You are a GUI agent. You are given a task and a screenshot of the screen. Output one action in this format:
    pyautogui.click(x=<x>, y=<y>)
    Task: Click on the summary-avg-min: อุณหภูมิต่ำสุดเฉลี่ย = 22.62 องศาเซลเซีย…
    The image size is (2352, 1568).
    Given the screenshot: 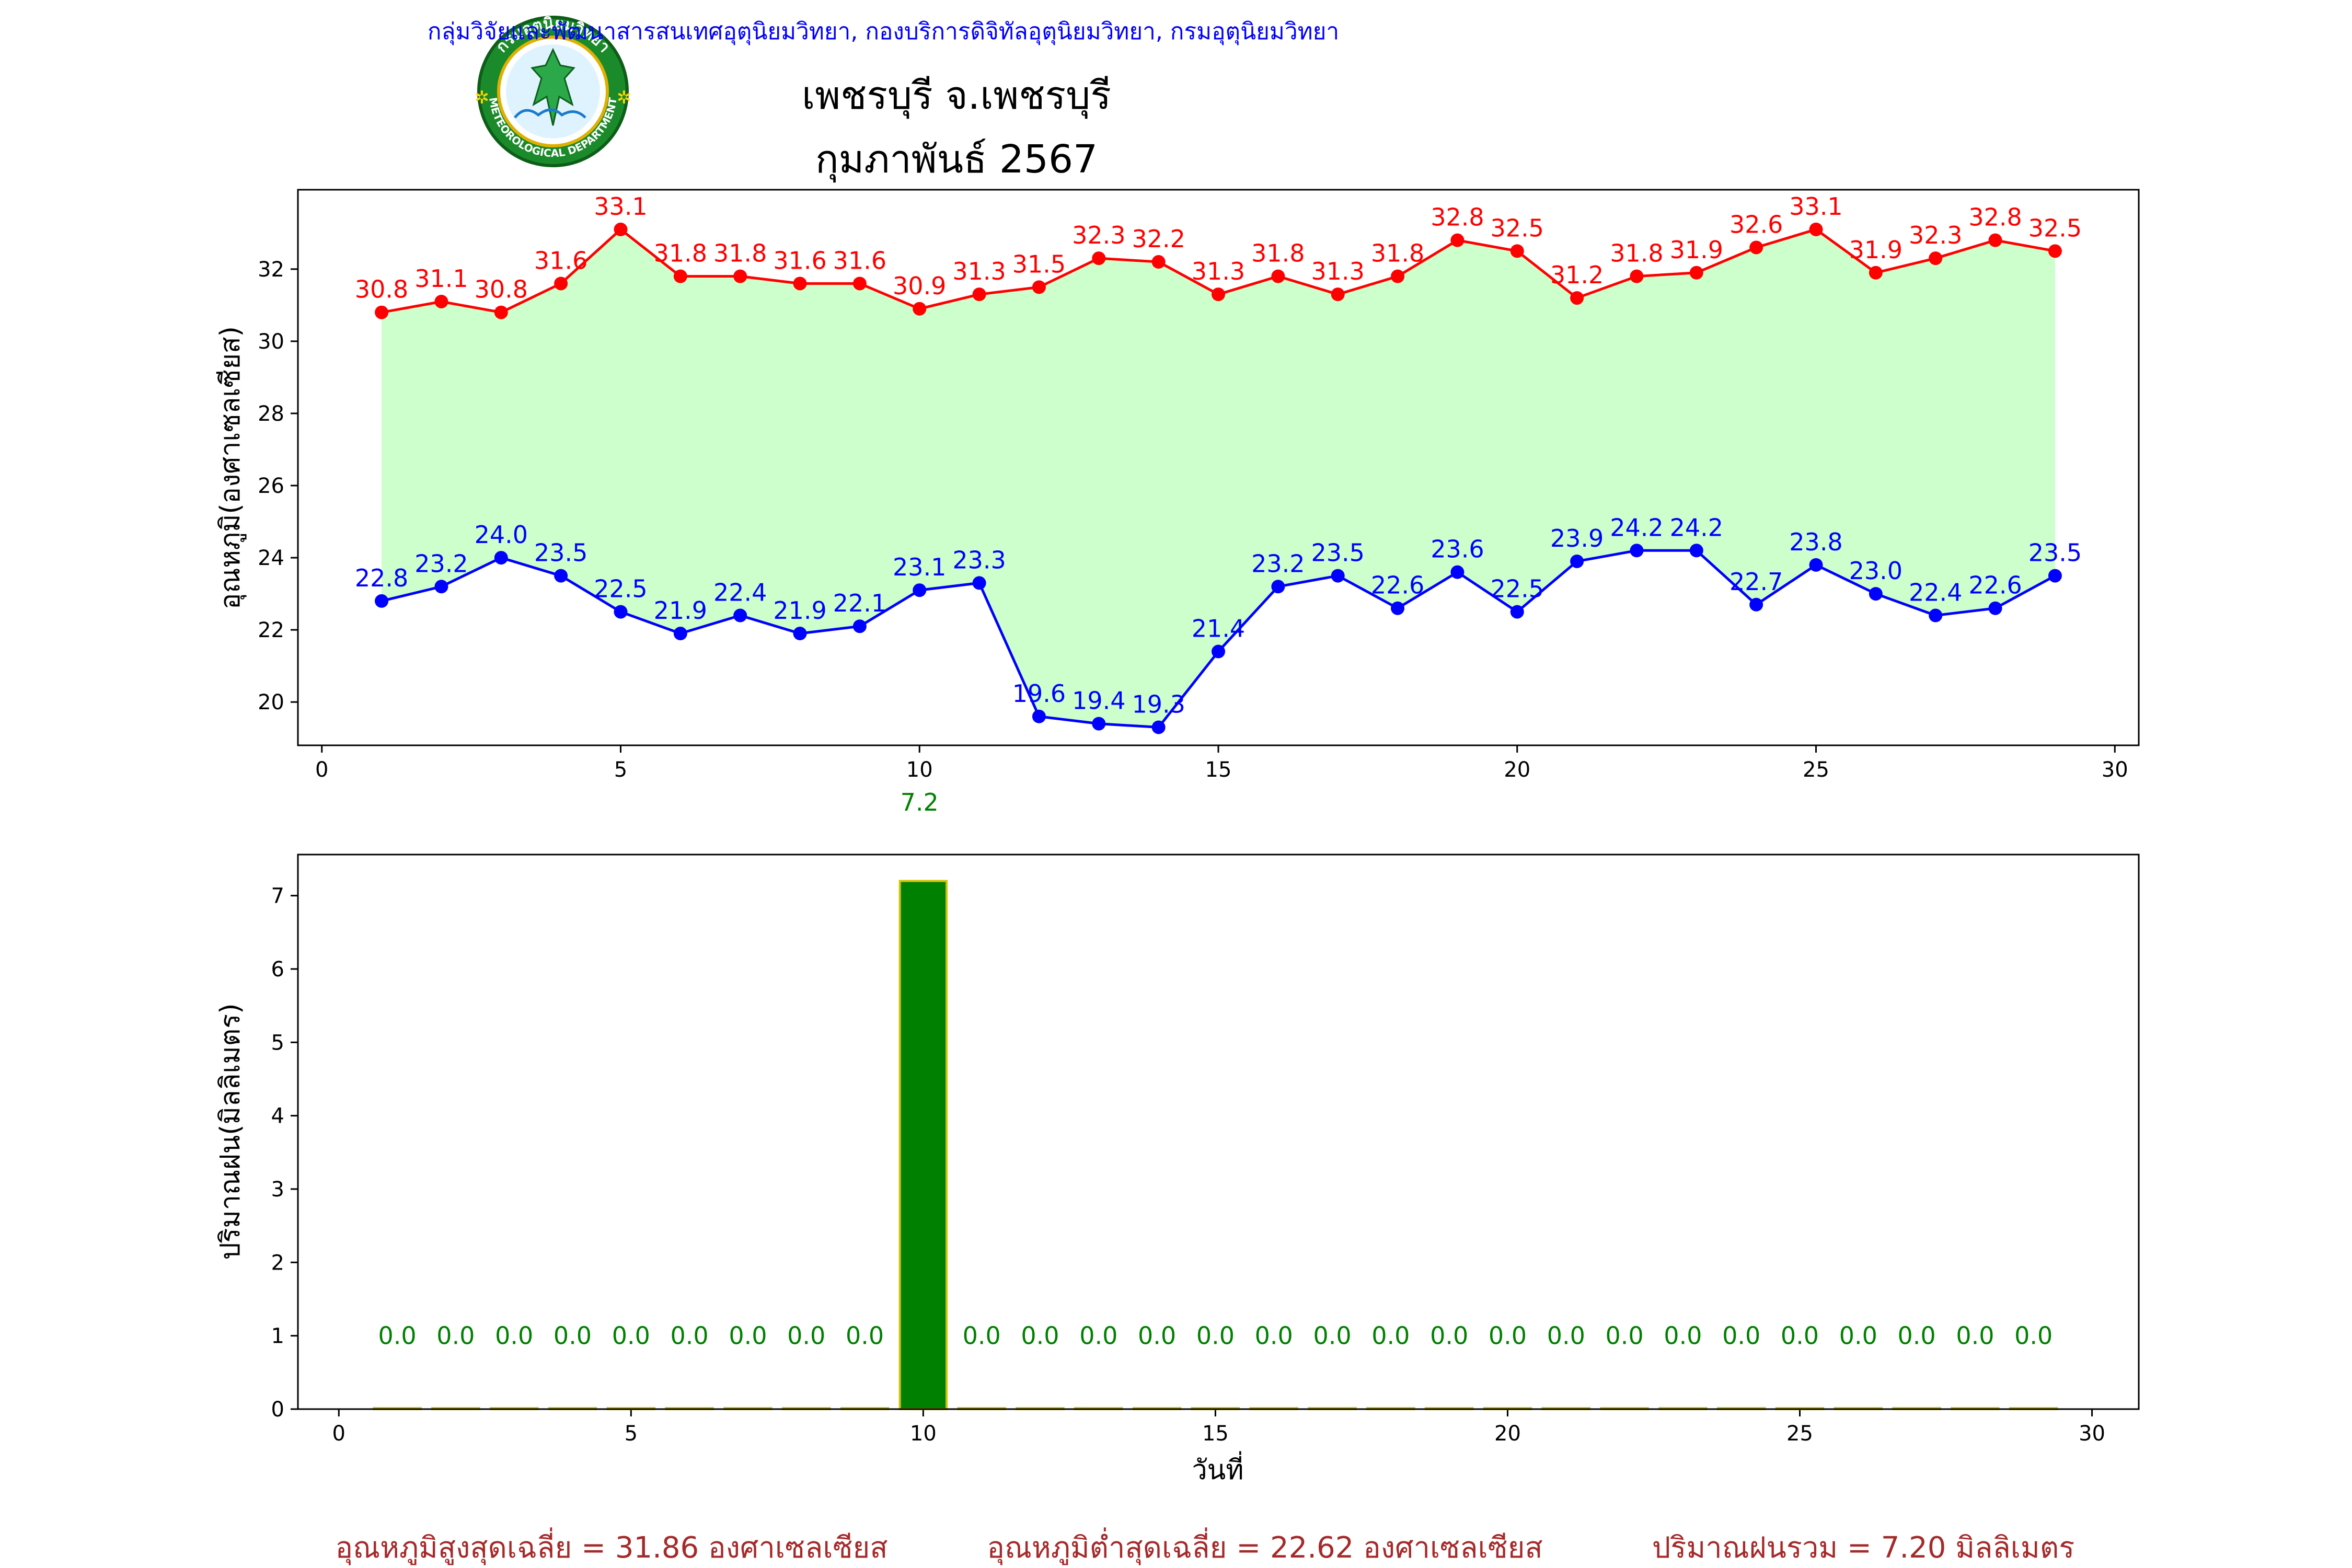 What is the action you would take?
    pyautogui.click(x=1264, y=1546)
    